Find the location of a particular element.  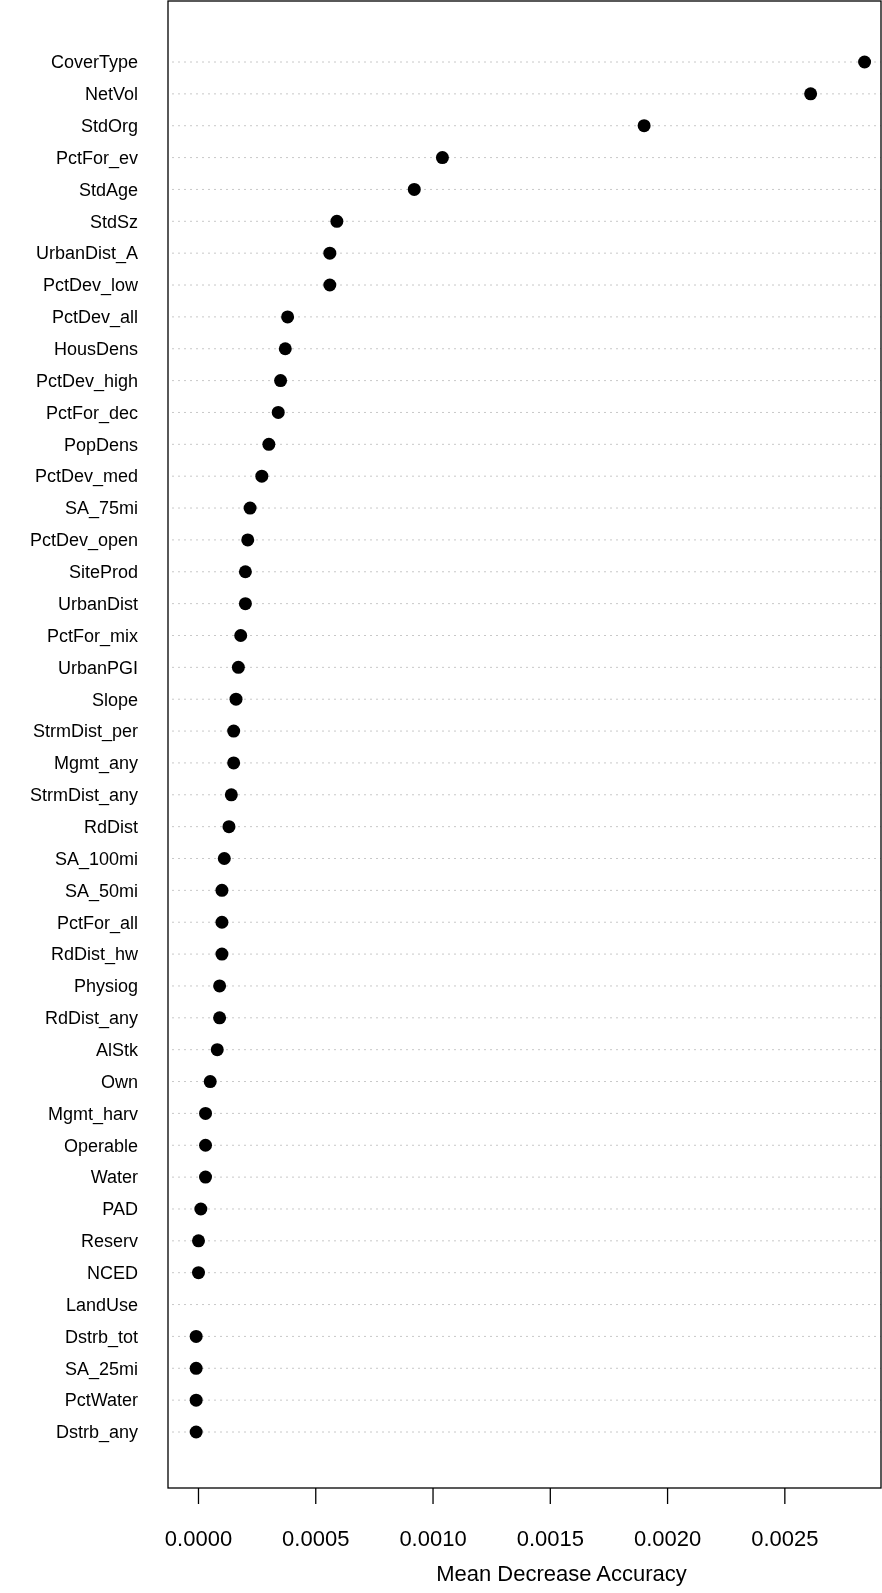

y-tick-label: PctFor_ev is located at coordinates (96, 158).